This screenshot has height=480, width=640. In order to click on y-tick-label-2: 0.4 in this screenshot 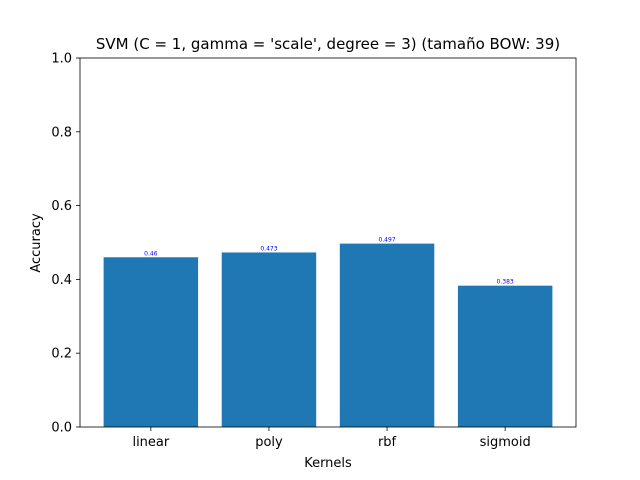, I will do `click(61, 280)`.